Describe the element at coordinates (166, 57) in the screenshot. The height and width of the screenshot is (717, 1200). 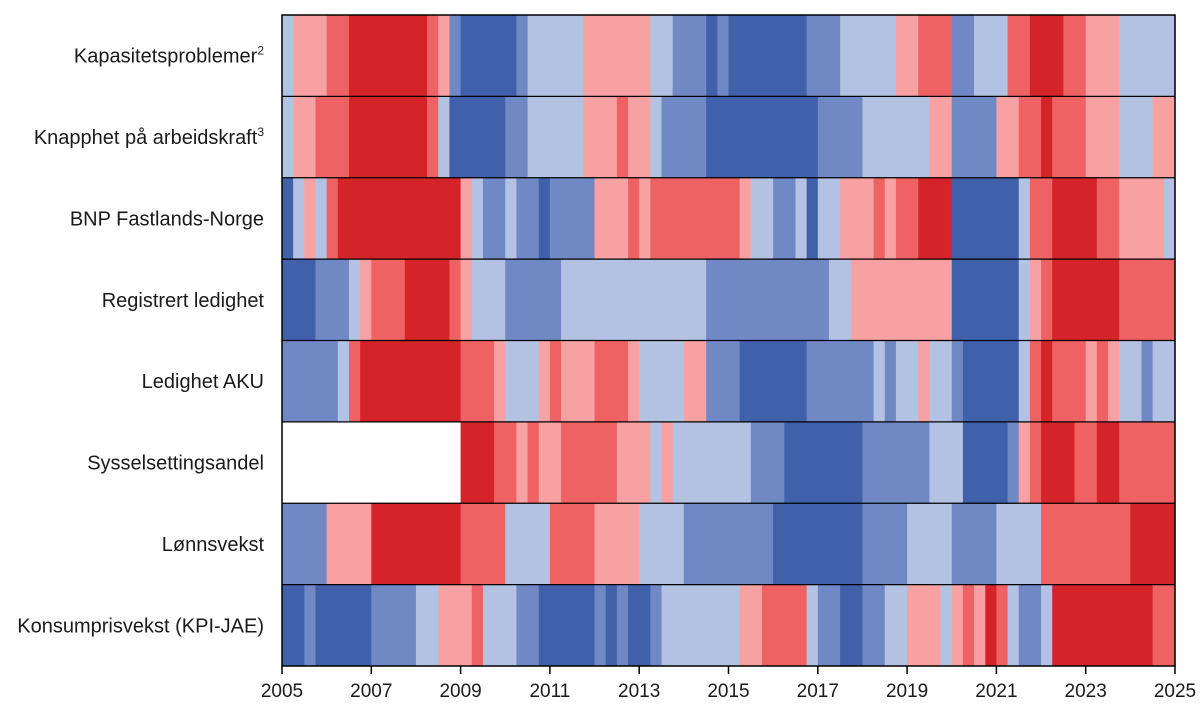
I see `row-label-text: Kapasitetsproblemer` at that location.